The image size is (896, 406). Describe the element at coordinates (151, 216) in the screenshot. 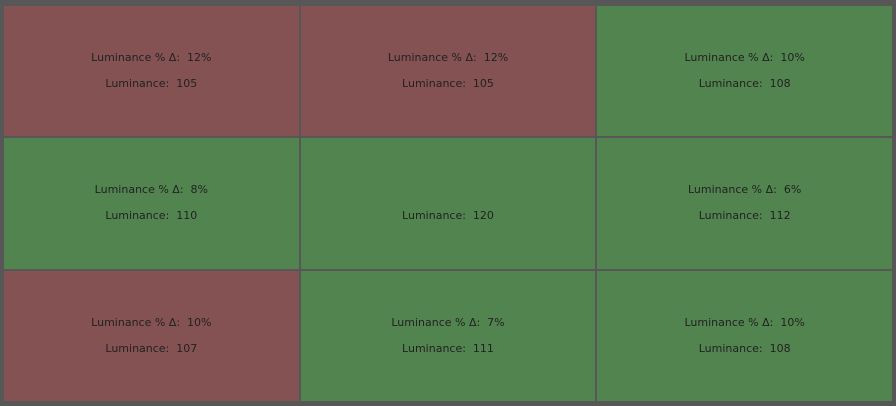

I see `luminance-label: Luminance: 110` at that location.